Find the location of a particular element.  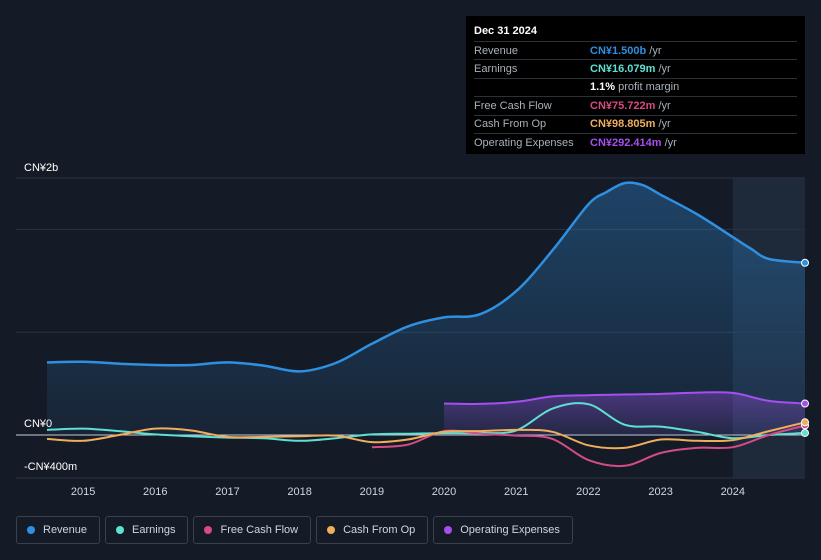

tooltip-row-label: Free Cash Flow is located at coordinates (513, 105).